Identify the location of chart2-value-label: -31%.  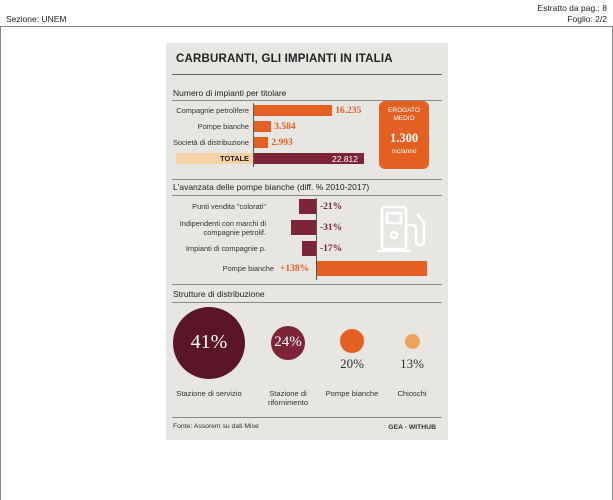
(331, 227).